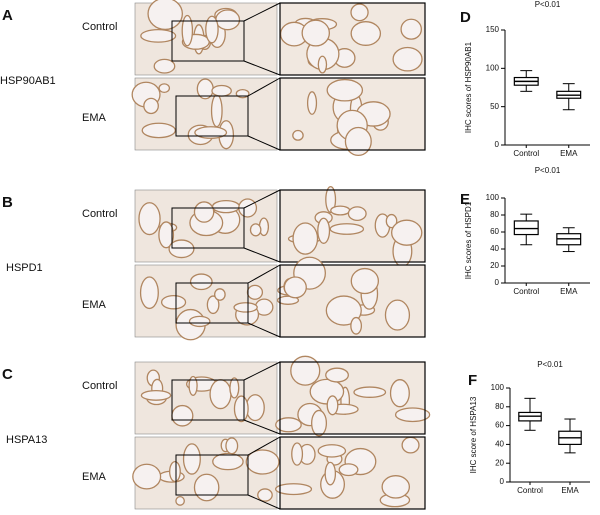  Describe the element at coordinates (494, 248) in the screenshot. I see `y-tick-label: 40` at that location.